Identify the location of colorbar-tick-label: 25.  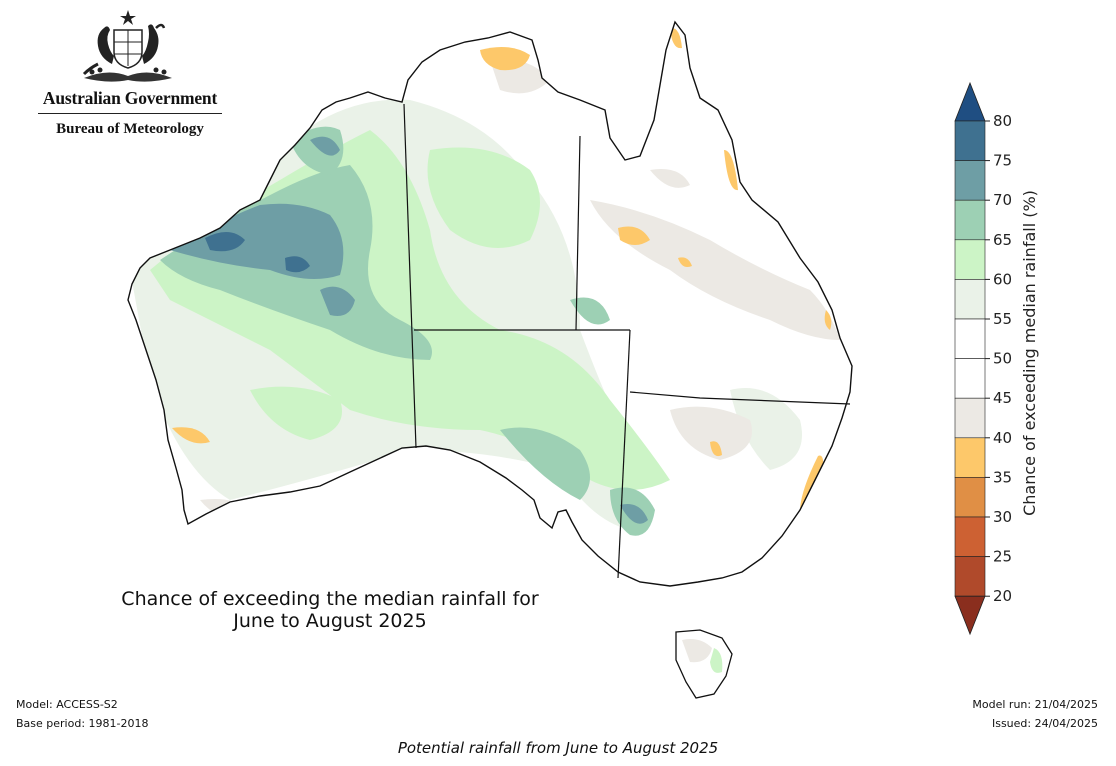
(1002, 557).